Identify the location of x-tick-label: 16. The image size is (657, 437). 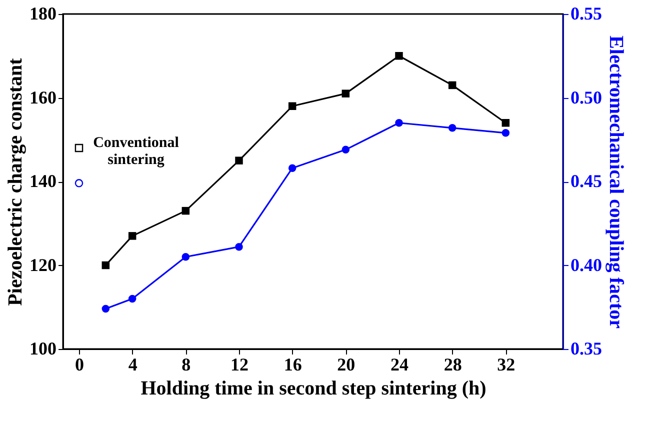
(293, 364).